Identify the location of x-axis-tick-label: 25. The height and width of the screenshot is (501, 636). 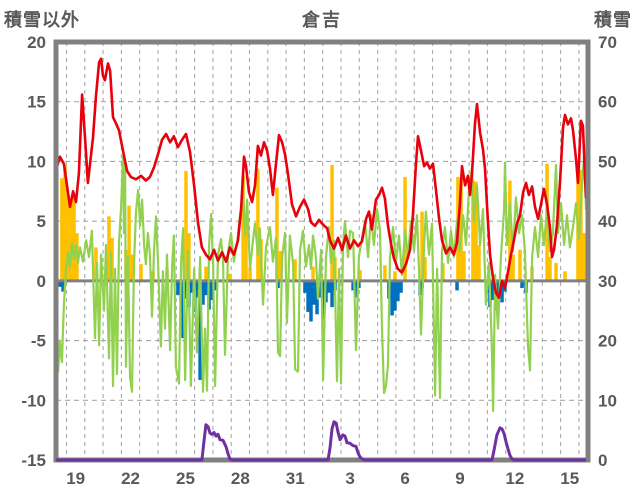
(185, 478).